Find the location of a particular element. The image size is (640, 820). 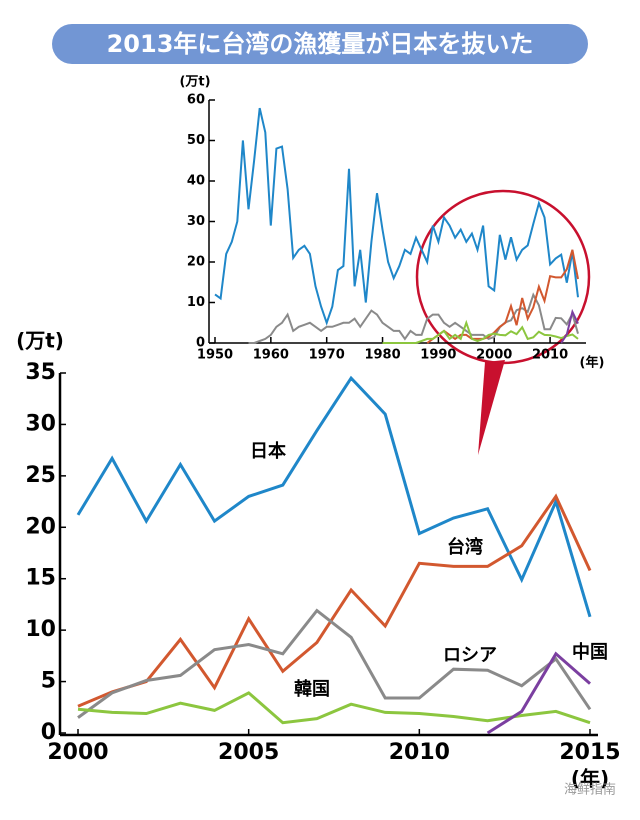

x-tick-label: 1950 is located at coordinates (215, 355).